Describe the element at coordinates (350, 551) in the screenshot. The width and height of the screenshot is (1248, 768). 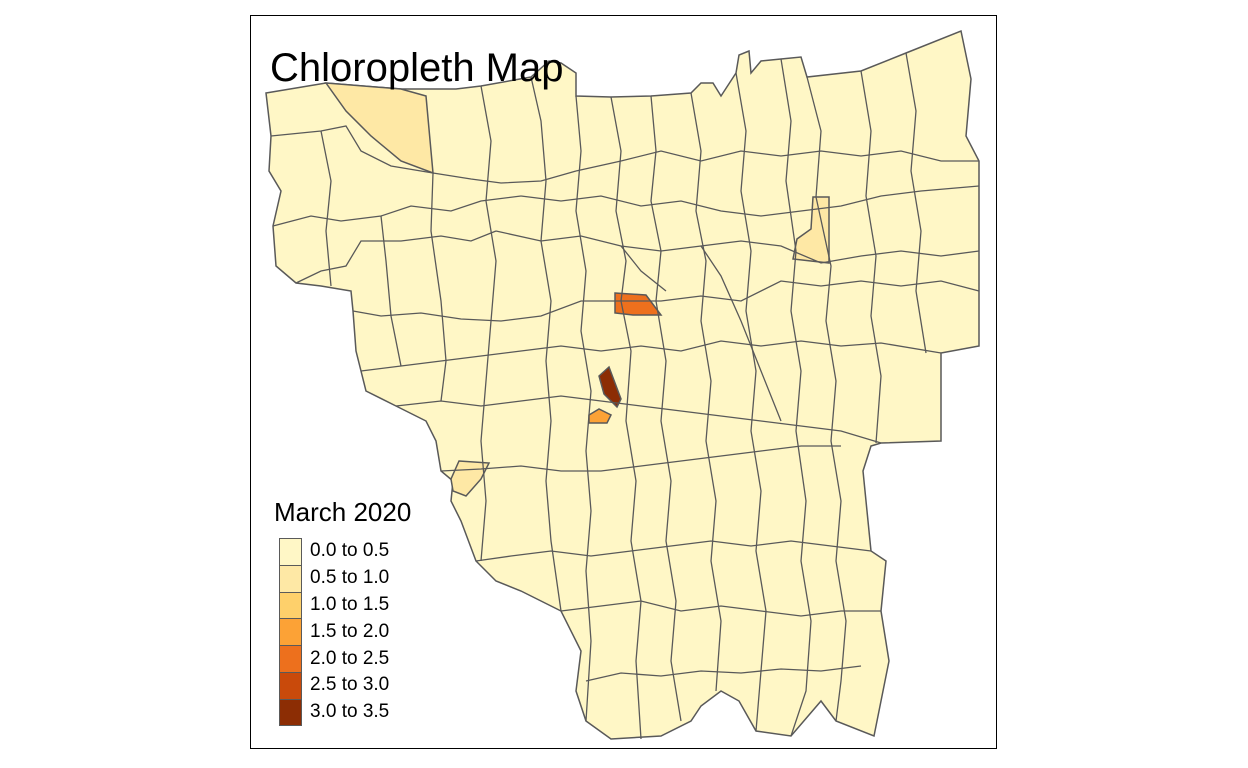
I see `legend-label: 0.0 to 0.5` at that location.